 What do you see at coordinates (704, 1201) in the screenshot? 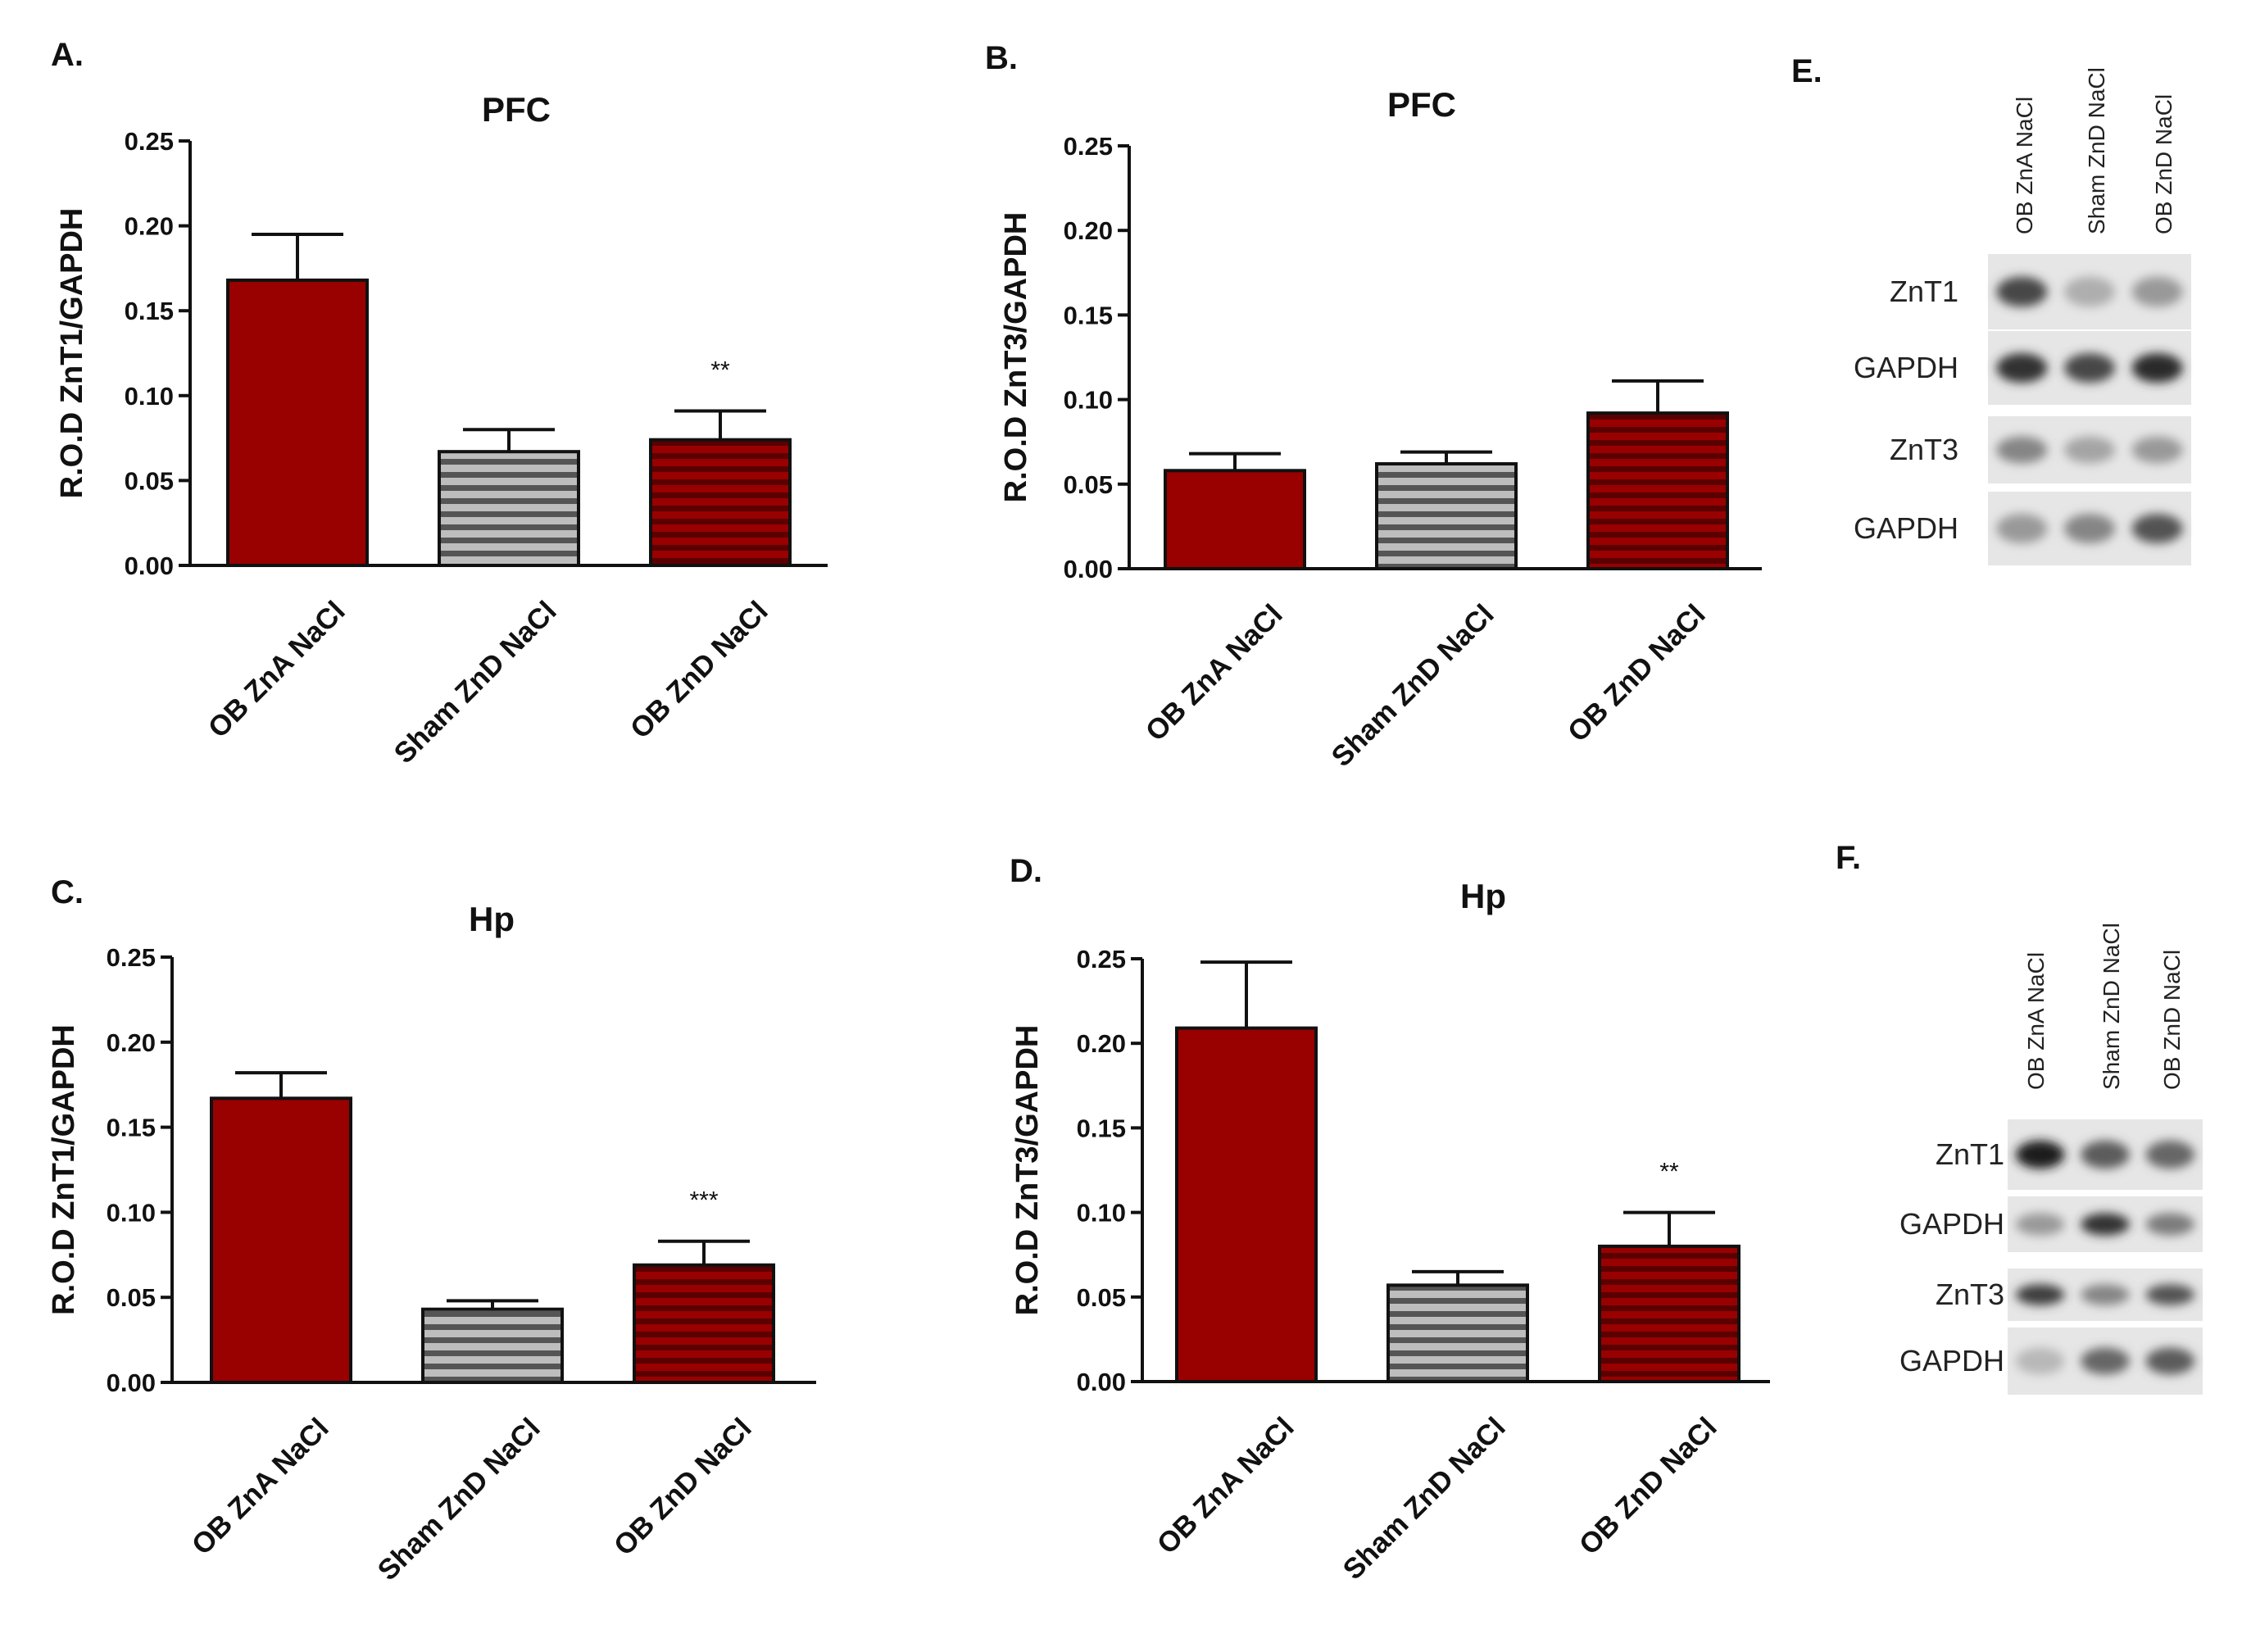
I see `significance-marker: ***` at bounding box center [704, 1201].